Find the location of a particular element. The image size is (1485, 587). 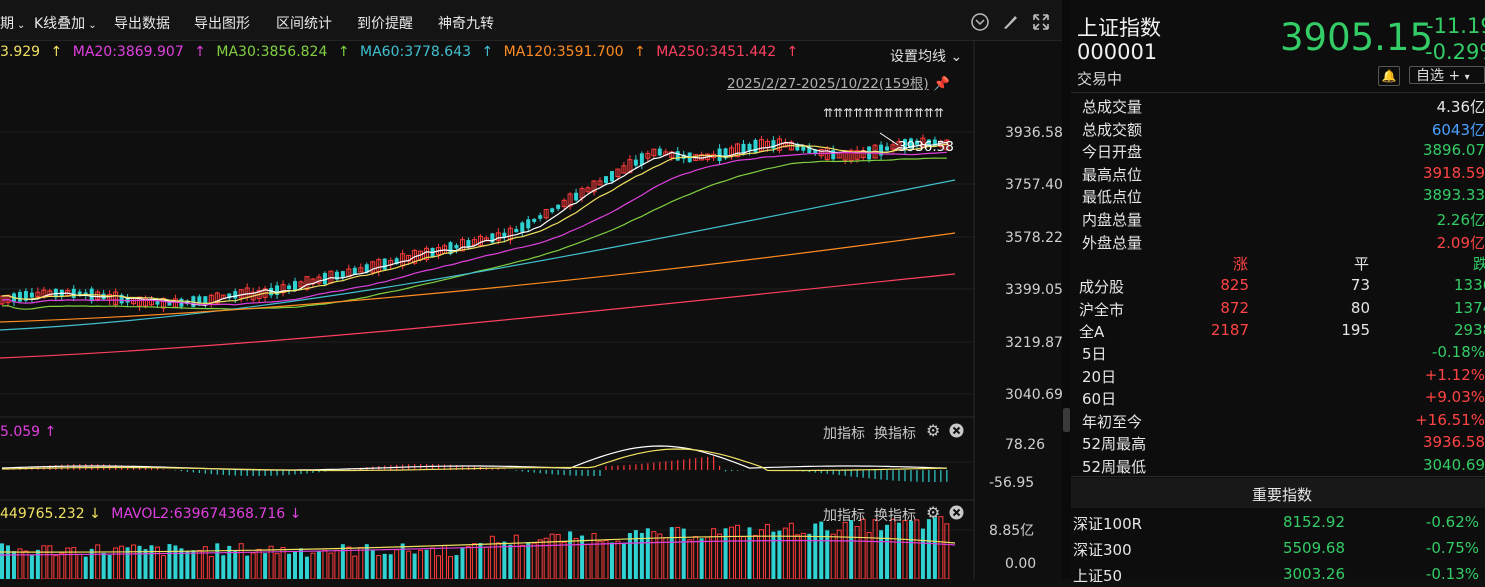

index-row: 深证300 5509.68 -0.75% is located at coordinates (1278, 549).